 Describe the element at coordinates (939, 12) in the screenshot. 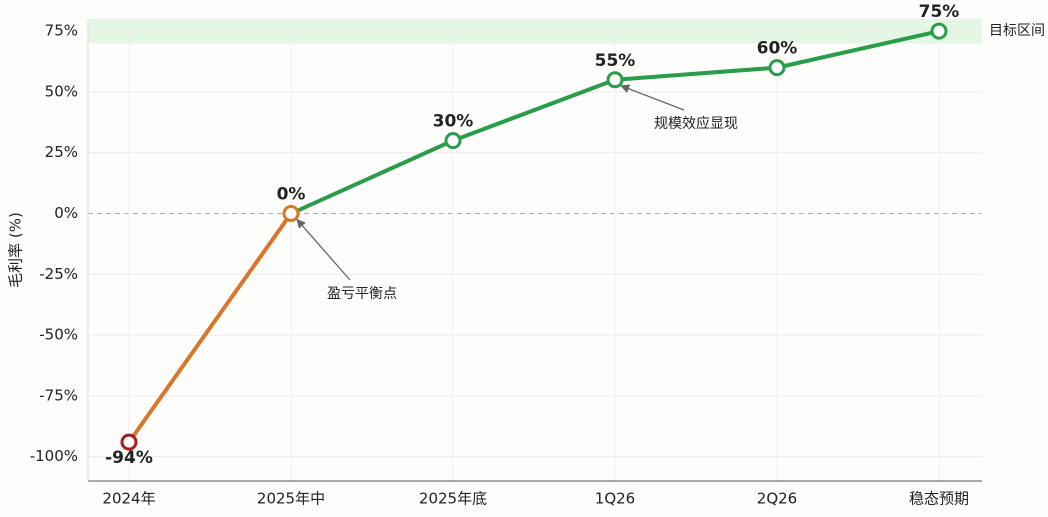

I see `value-label: 75%` at that location.